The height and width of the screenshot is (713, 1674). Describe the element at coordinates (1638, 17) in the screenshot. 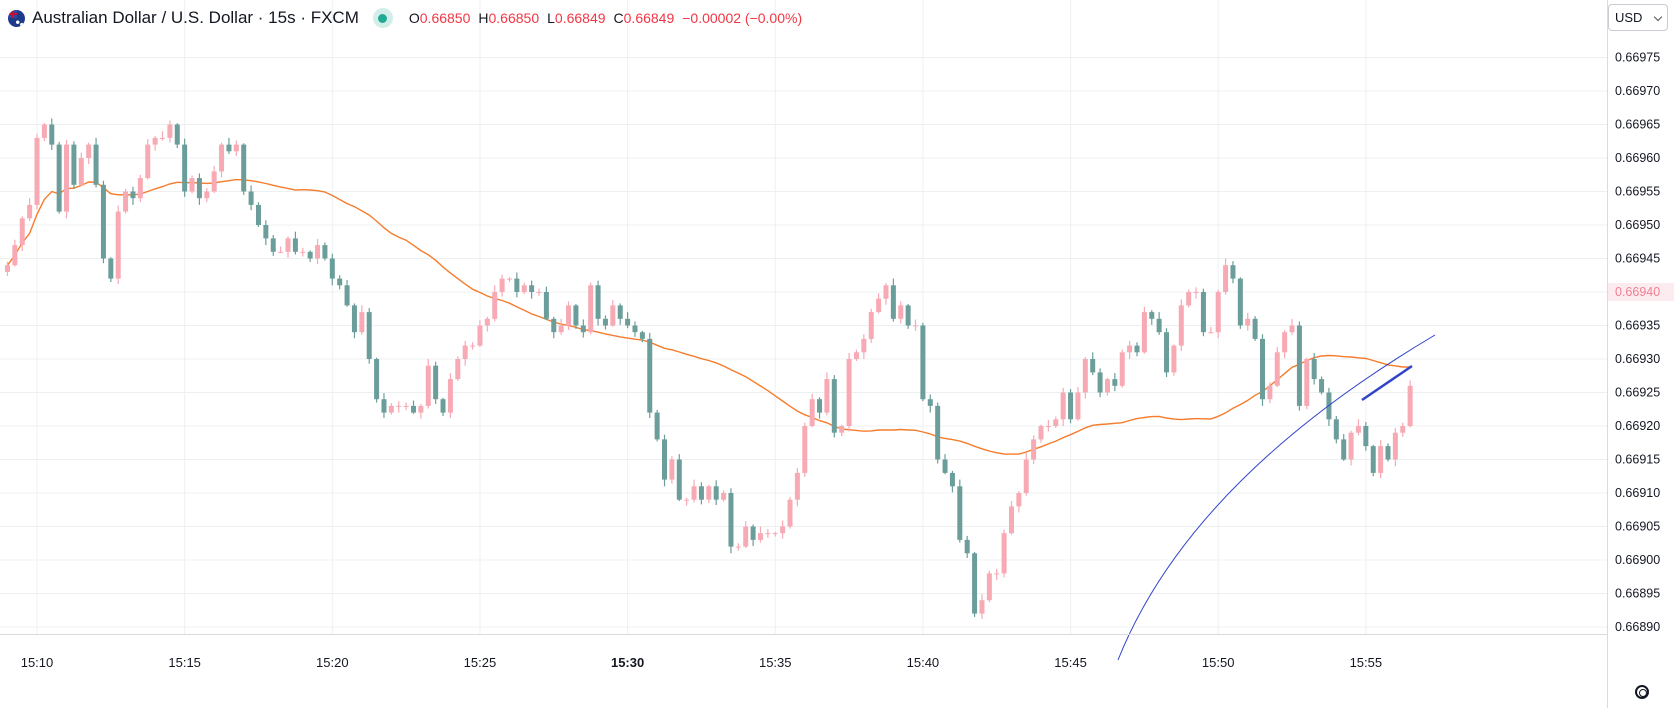

I see `currency-select: USD` at that location.